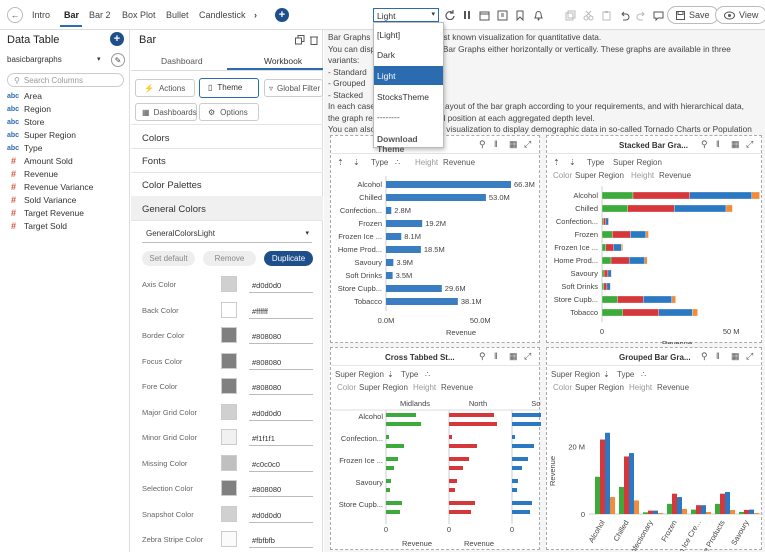 The image size is (765, 552). Describe the element at coordinates (229, 88) in the screenshot. I see `theme-button: ▯ Theme` at that location.